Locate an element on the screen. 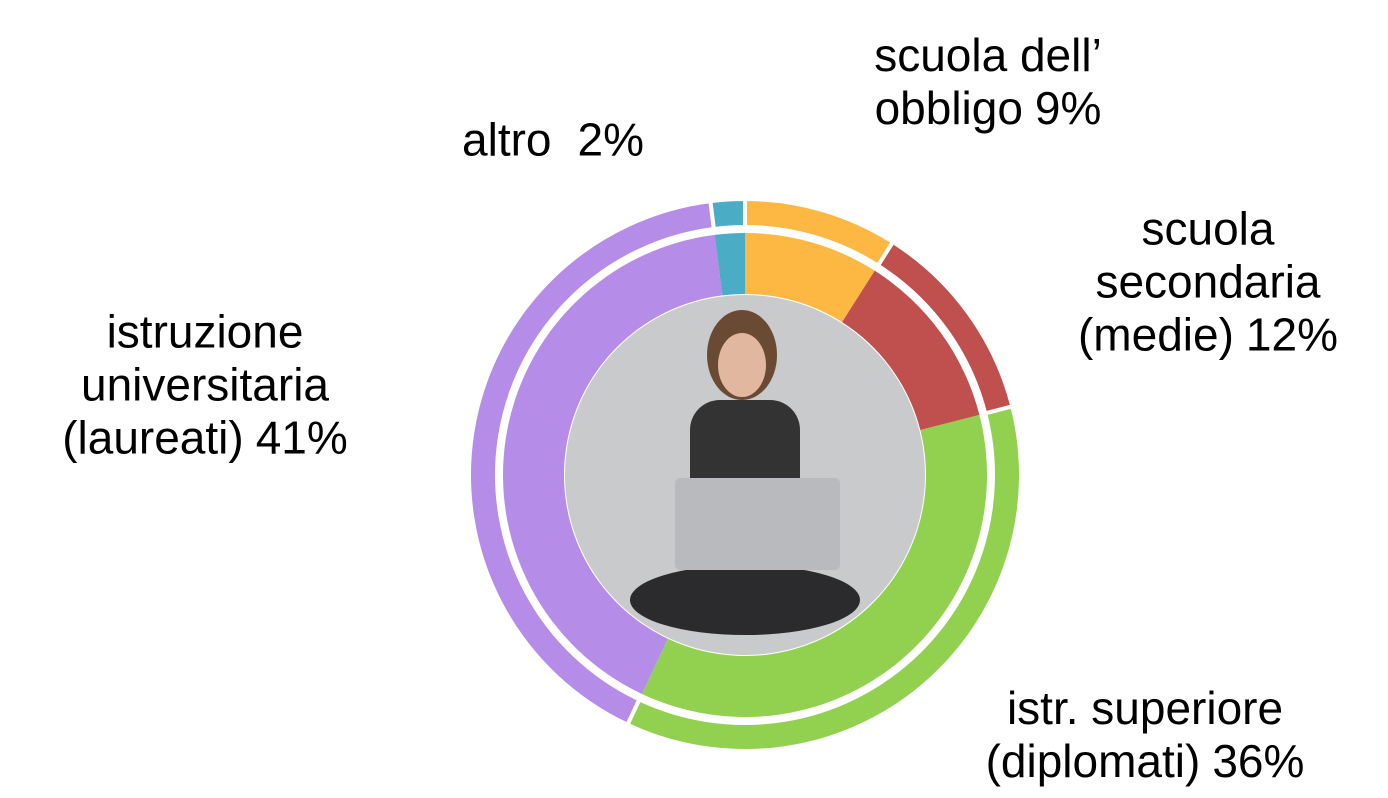  category-label: istruzione universitaria (laureati) is located at coordinates (195, 384).